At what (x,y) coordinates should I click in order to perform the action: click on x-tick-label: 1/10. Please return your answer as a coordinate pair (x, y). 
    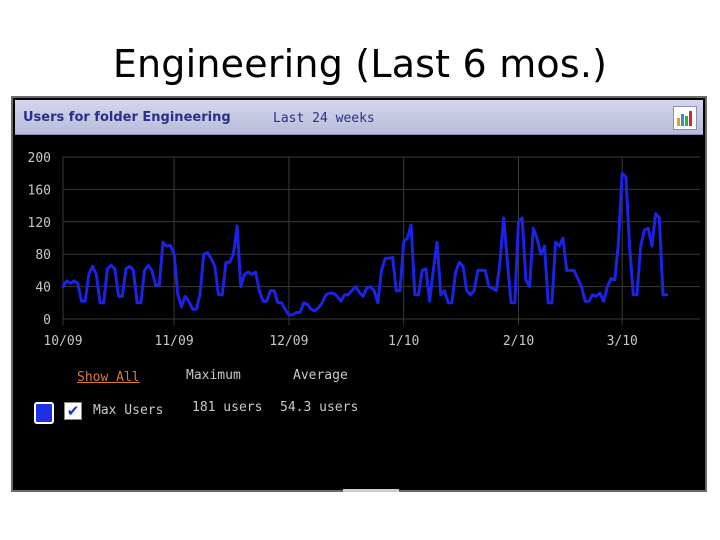
    Looking at the image, I should click on (403, 341).